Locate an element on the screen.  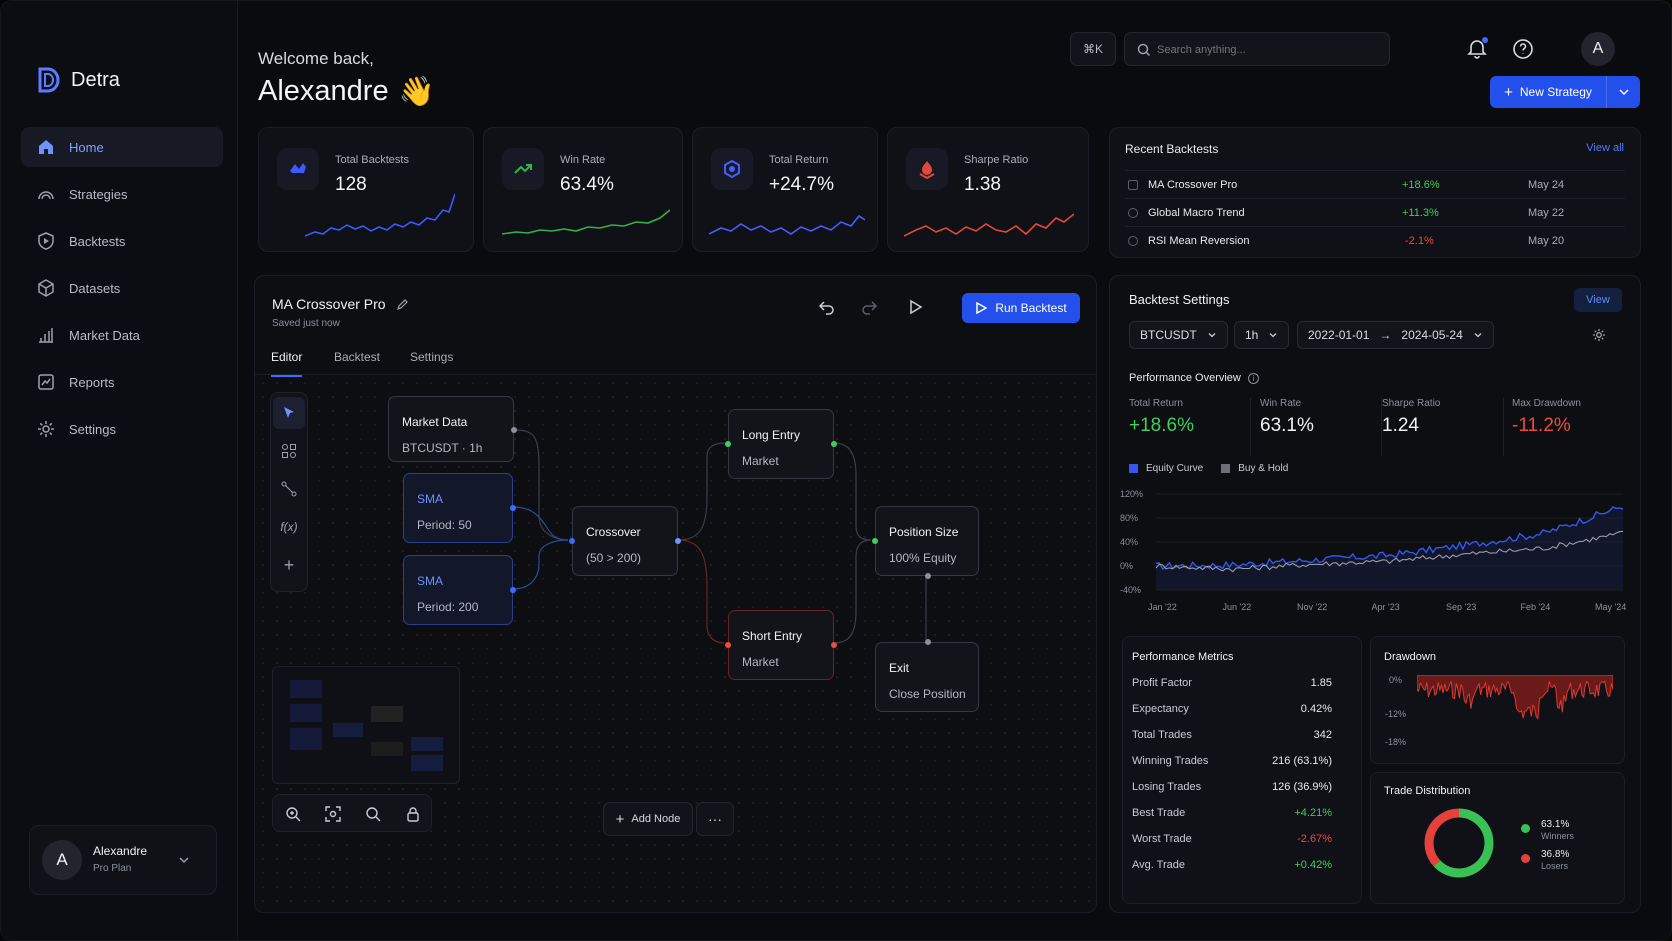
x-tick-label: Apr '23 is located at coordinates (1386, 607).